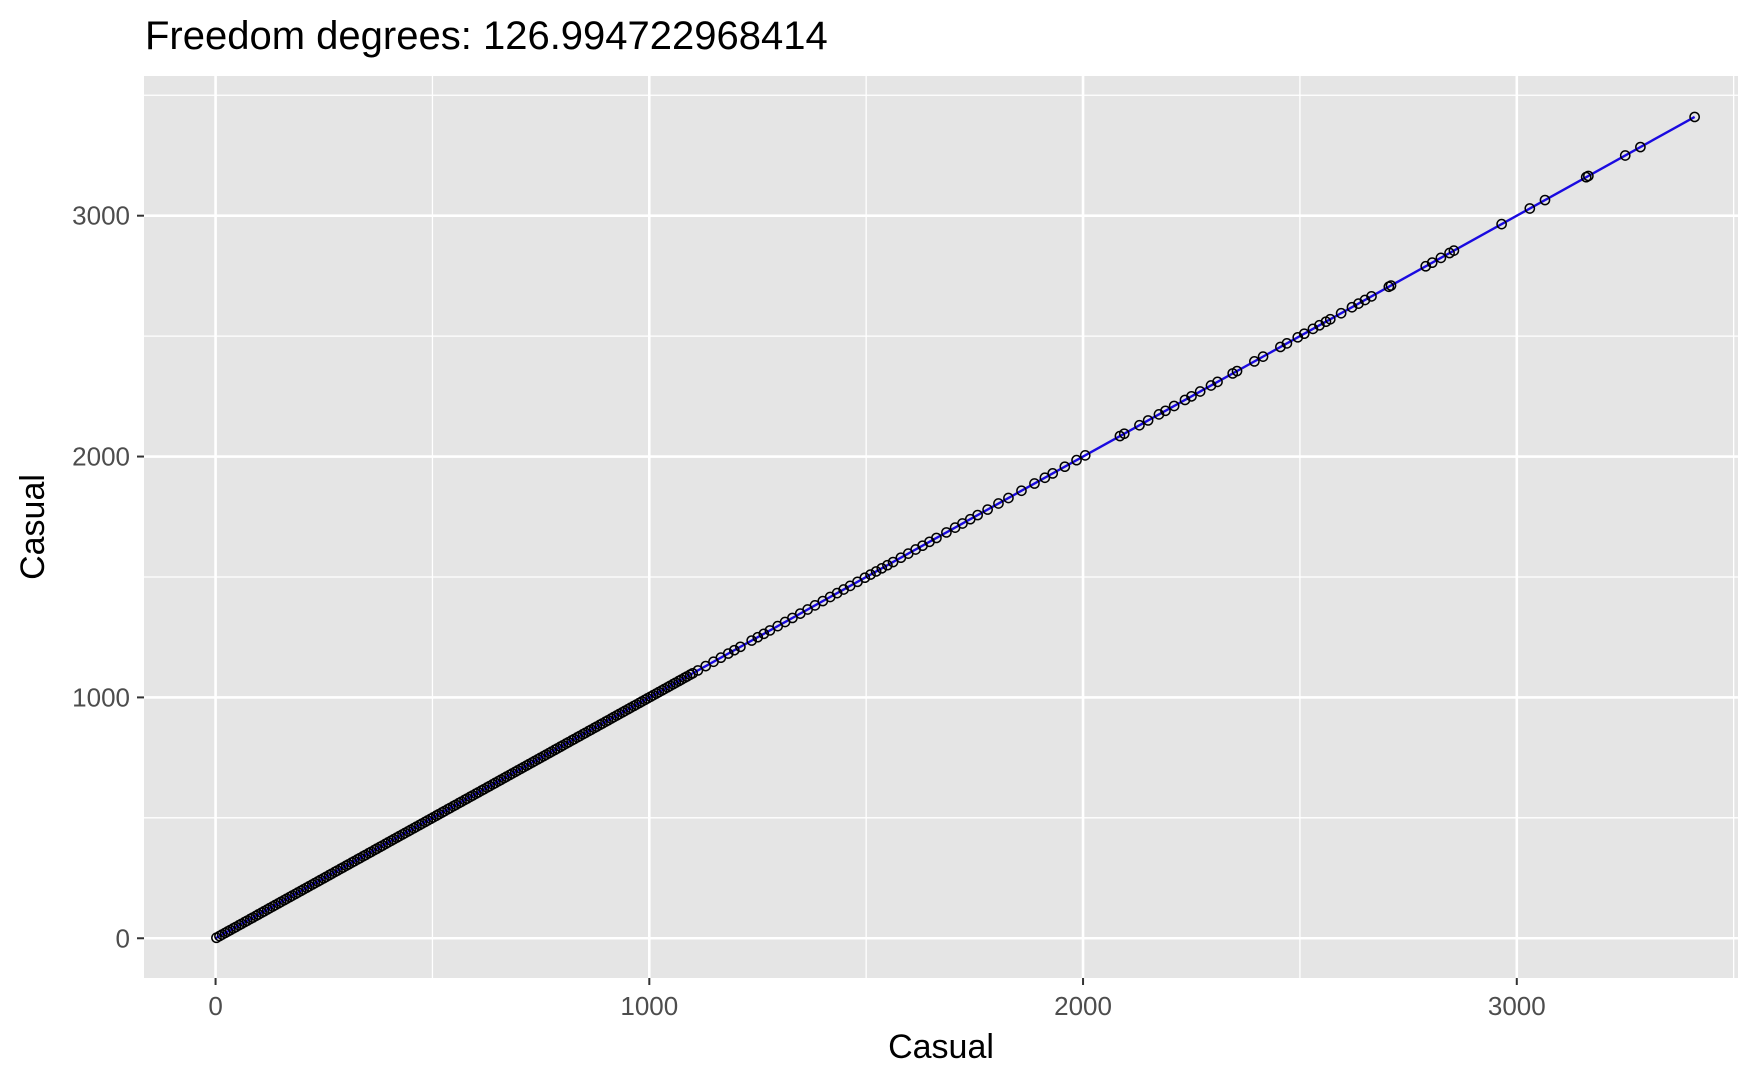  I want to click on chart-title: Freedom degrees: 126.994722968414, so click(486, 36).